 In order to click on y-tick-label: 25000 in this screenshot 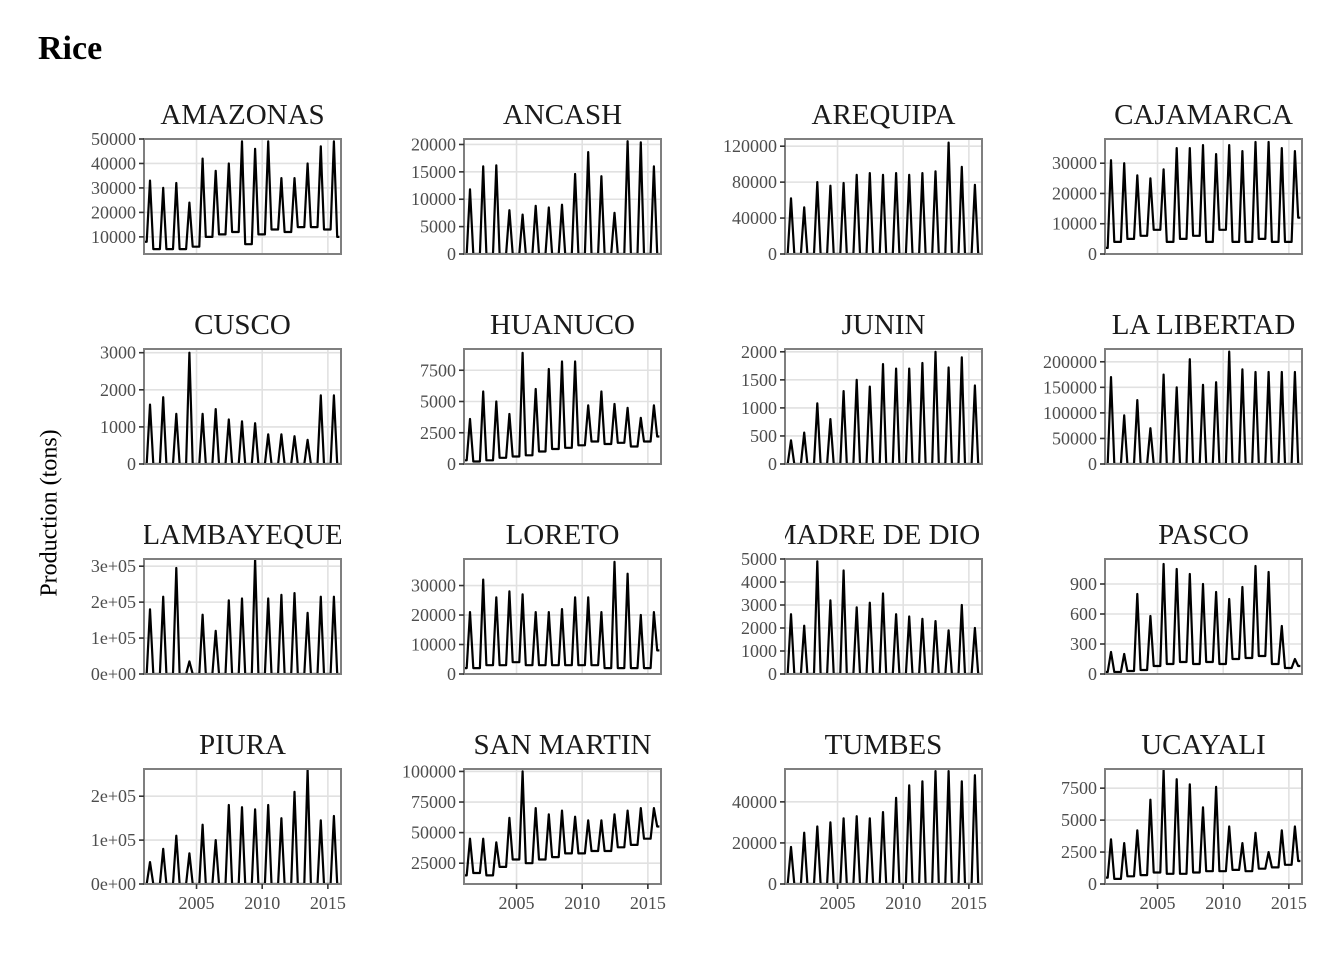, I will do `click(433, 863)`.